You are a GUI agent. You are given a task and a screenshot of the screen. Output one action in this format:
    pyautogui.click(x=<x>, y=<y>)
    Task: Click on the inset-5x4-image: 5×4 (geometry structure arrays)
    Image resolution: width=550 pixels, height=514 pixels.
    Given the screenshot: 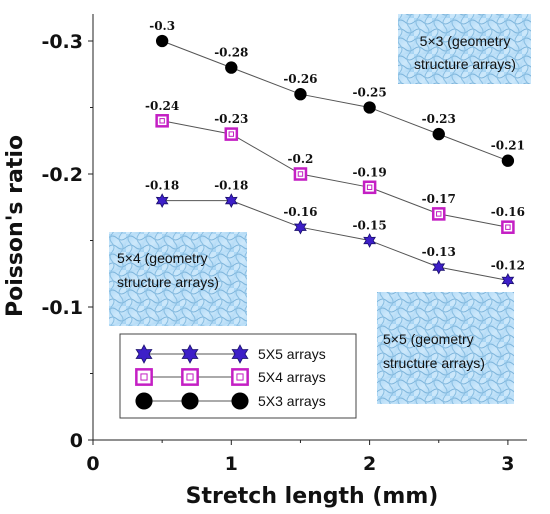 What is the action you would take?
    pyautogui.click(x=178, y=279)
    